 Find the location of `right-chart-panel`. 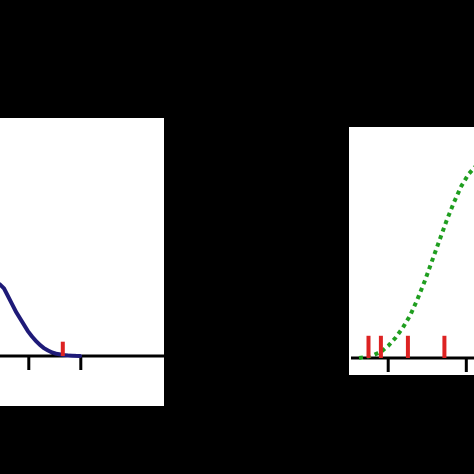

right-chart-panel is located at coordinates (411, 251).